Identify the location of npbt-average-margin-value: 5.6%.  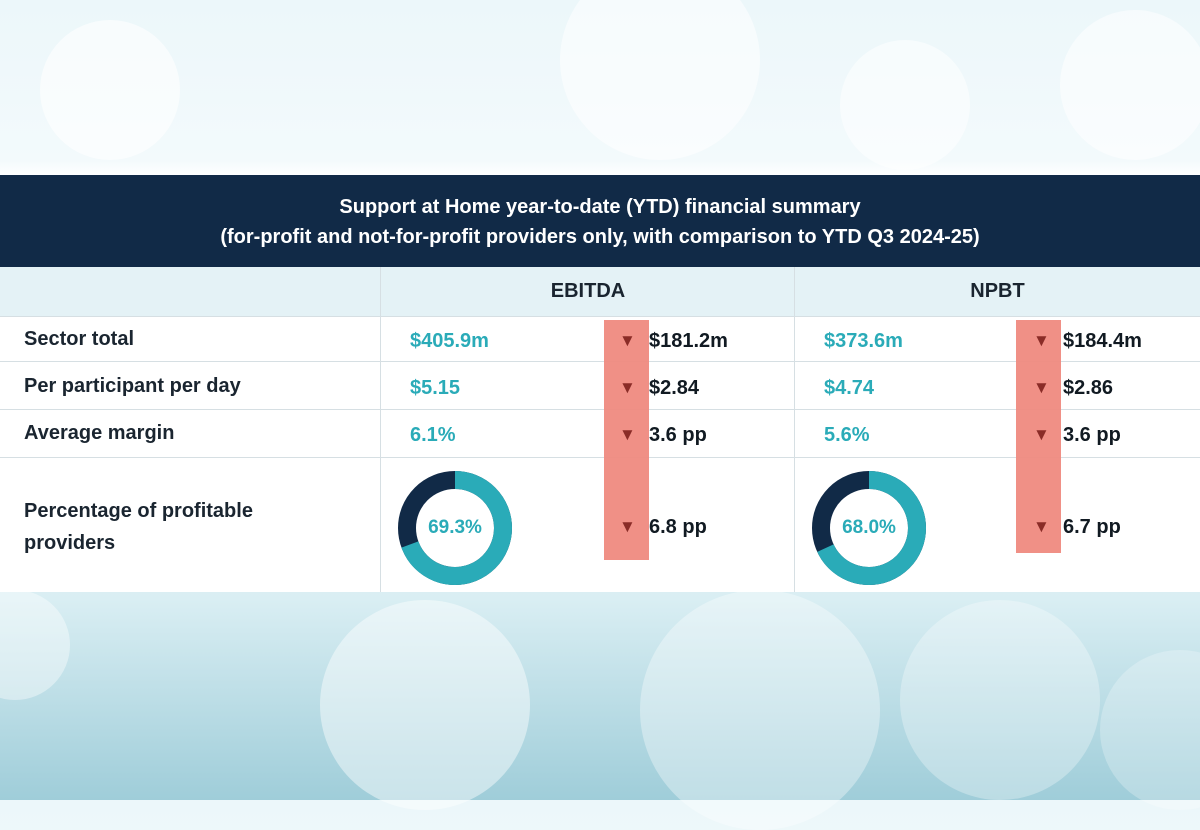
(847, 435).